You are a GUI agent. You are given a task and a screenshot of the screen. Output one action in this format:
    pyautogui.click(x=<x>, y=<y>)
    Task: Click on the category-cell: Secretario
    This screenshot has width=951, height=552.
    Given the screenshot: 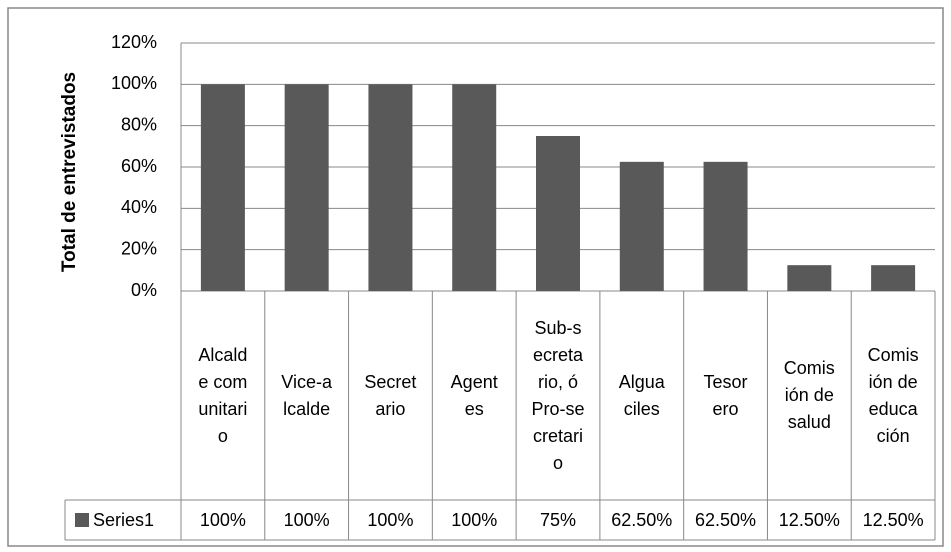 What is the action you would take?
    pyautogui.click(x=391, y=395)
    